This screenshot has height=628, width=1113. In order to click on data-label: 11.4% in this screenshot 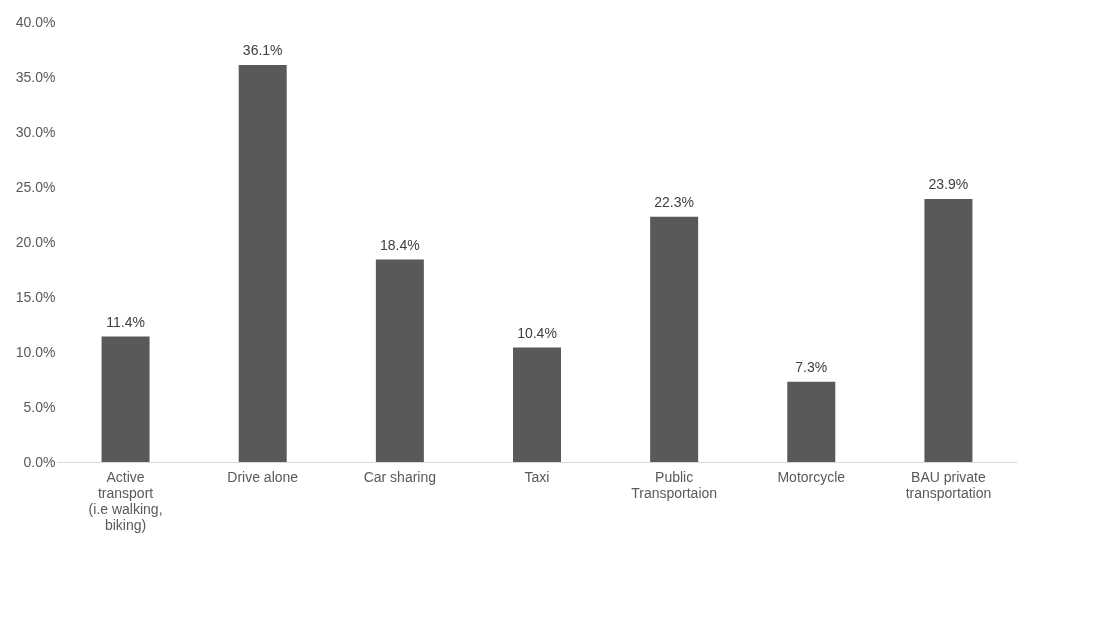, I will do `click(125, 321)`.